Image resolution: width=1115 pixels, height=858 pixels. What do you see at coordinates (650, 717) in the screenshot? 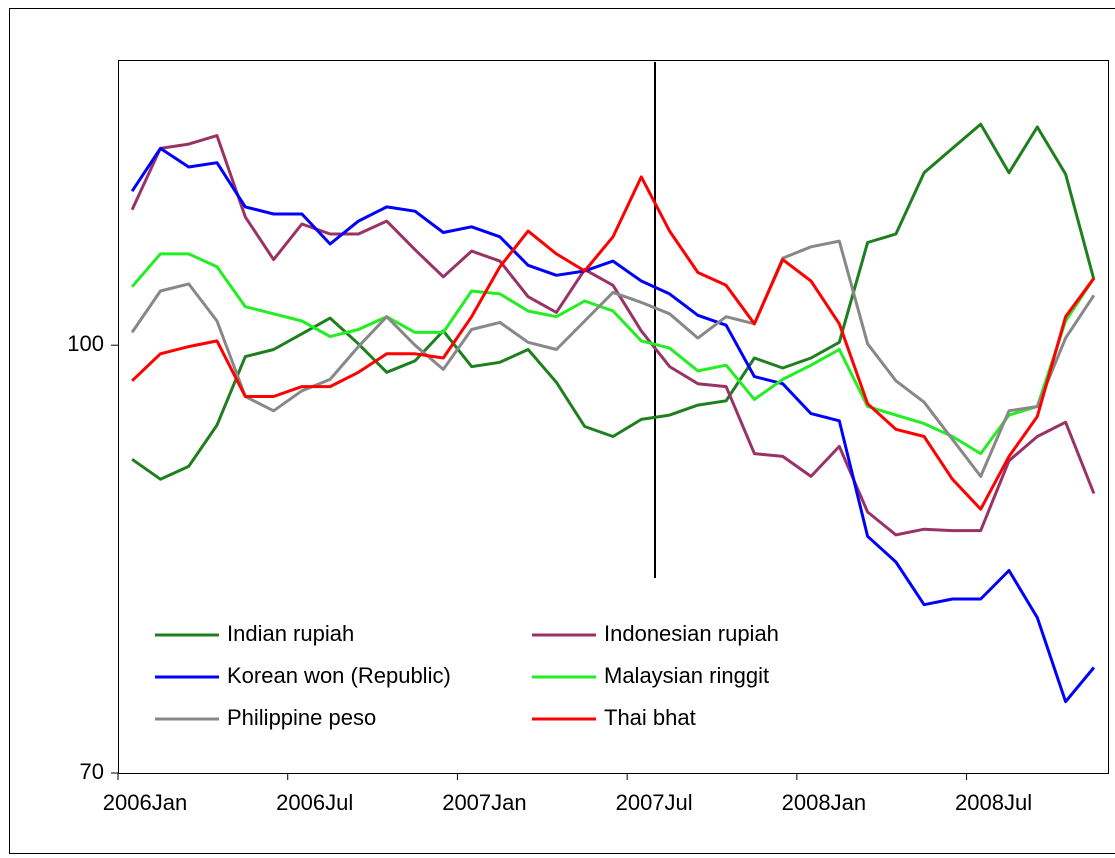
I see `legend-label: Thai bhat` at bounding box center [650, 717].